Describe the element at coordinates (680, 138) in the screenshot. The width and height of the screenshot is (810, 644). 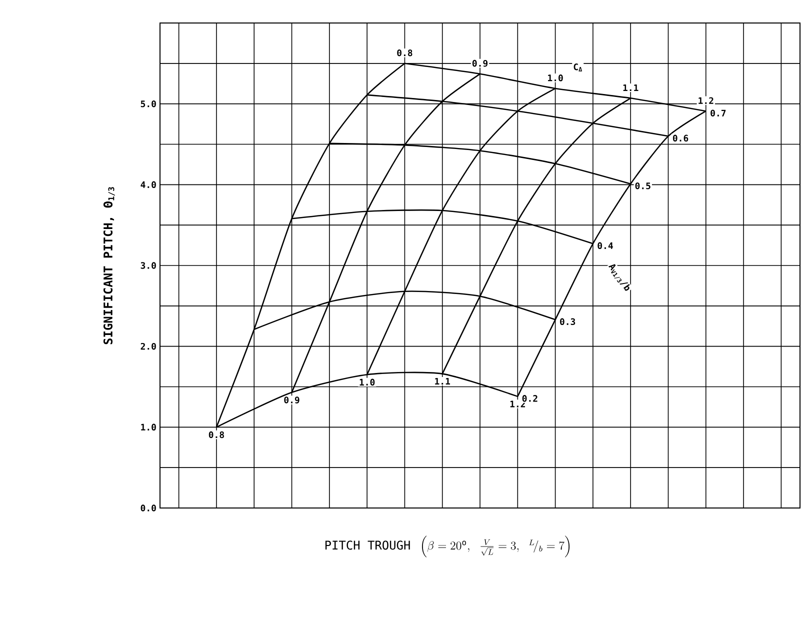
I see `series-label: 0.6` at that location.